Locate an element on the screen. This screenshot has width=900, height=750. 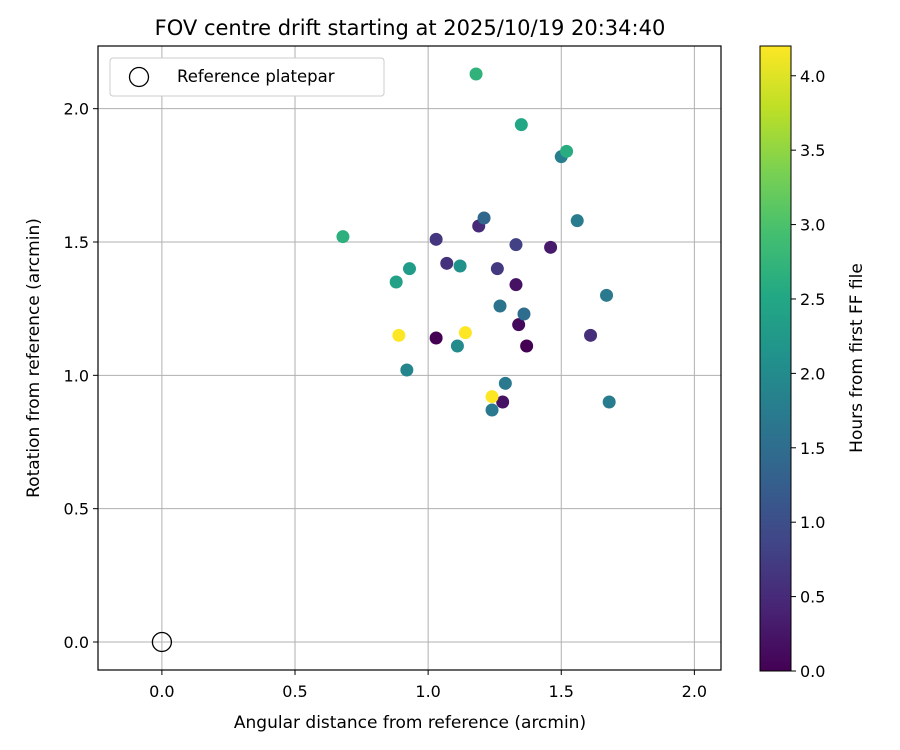
colorbar-tick-label: 2.5 is located at coordinates (812, 299).